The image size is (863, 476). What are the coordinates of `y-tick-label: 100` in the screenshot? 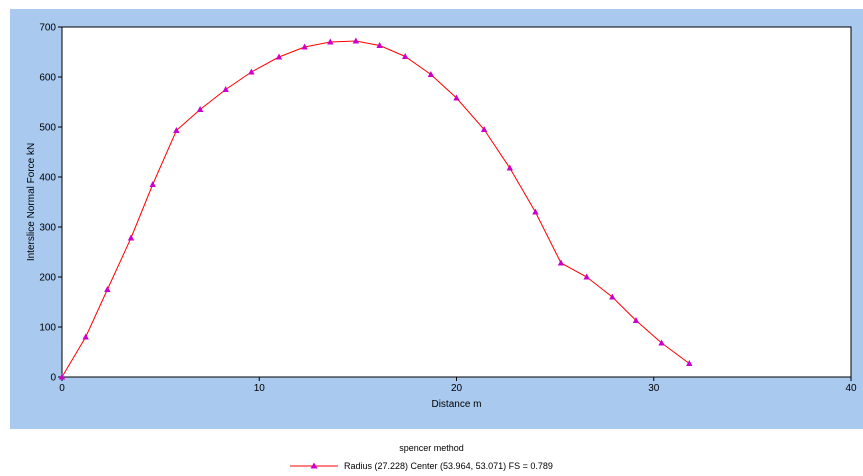 It's located at (47, 328).